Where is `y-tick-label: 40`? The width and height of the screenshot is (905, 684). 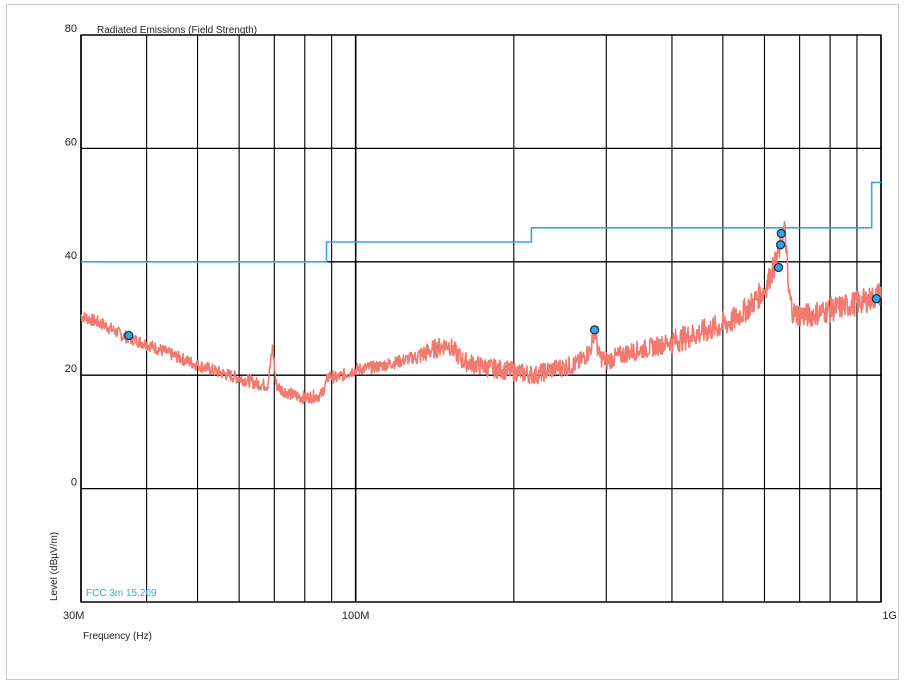
y-tick-label: 40 is located at coordinates (71, 256).